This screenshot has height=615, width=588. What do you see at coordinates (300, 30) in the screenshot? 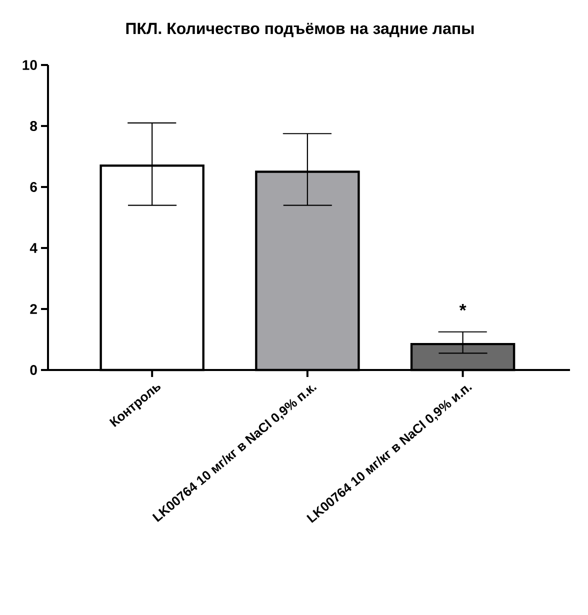
I see `chart-title: ПКЛ. Количество подъёмов на задние лапы` at bounding box center [300, 30].